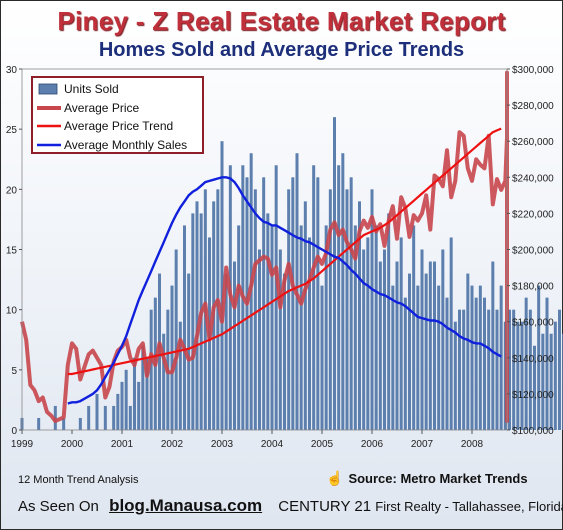  I want to click on x-tick-label: 1999, so click(22, 444).